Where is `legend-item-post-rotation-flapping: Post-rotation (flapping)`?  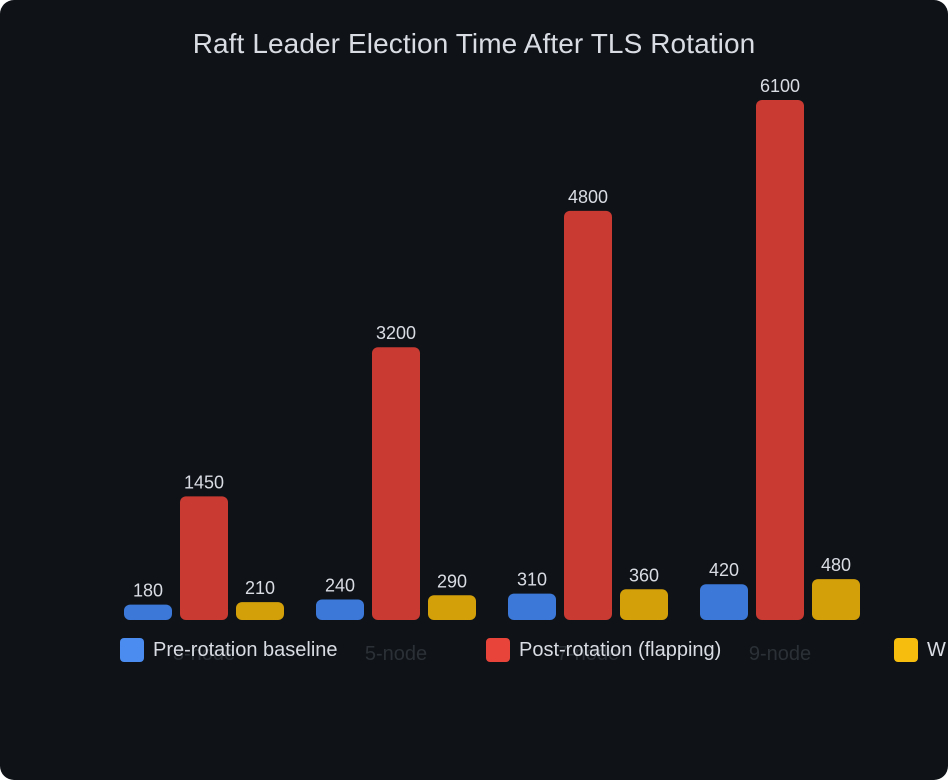
legend-item-post-rotation-flapping: Post-rotation (flapping) is located at coordinates (603, 650).